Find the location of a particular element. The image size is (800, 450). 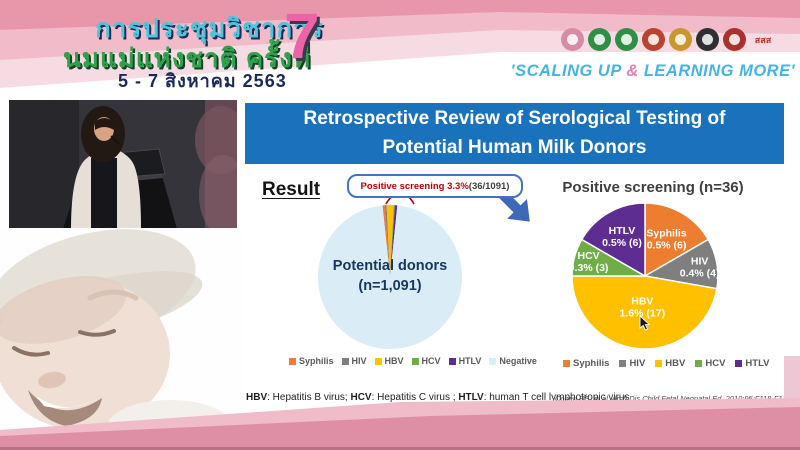

footnote-hbv-abbr: HBV is located at coordinates (257, 397).